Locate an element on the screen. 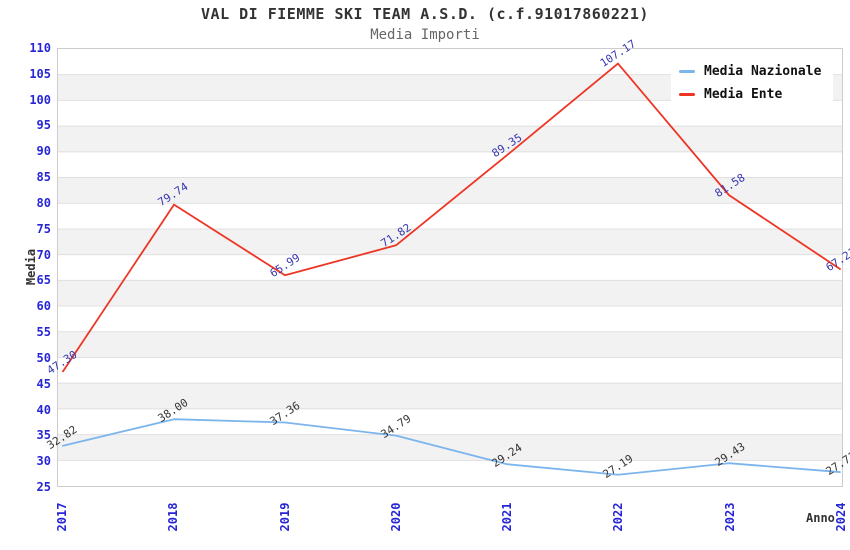  legend-item-media-nazionale: Media Nazionale is located at coordinates (750, 71).